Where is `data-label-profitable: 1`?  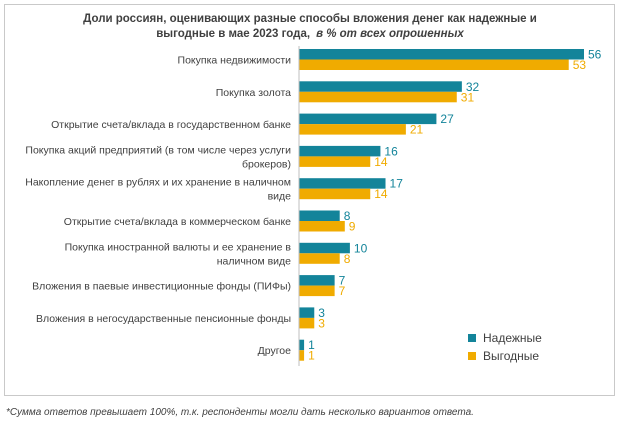
data-label-profitable: 1 is located at coordinates (311, 356).